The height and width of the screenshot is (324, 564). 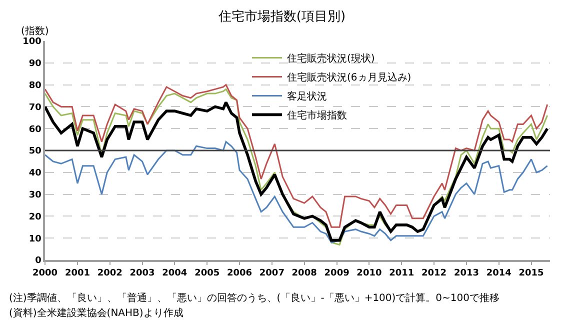 I want to click on x-tick-label: 2004, so click(x=175, y=273).